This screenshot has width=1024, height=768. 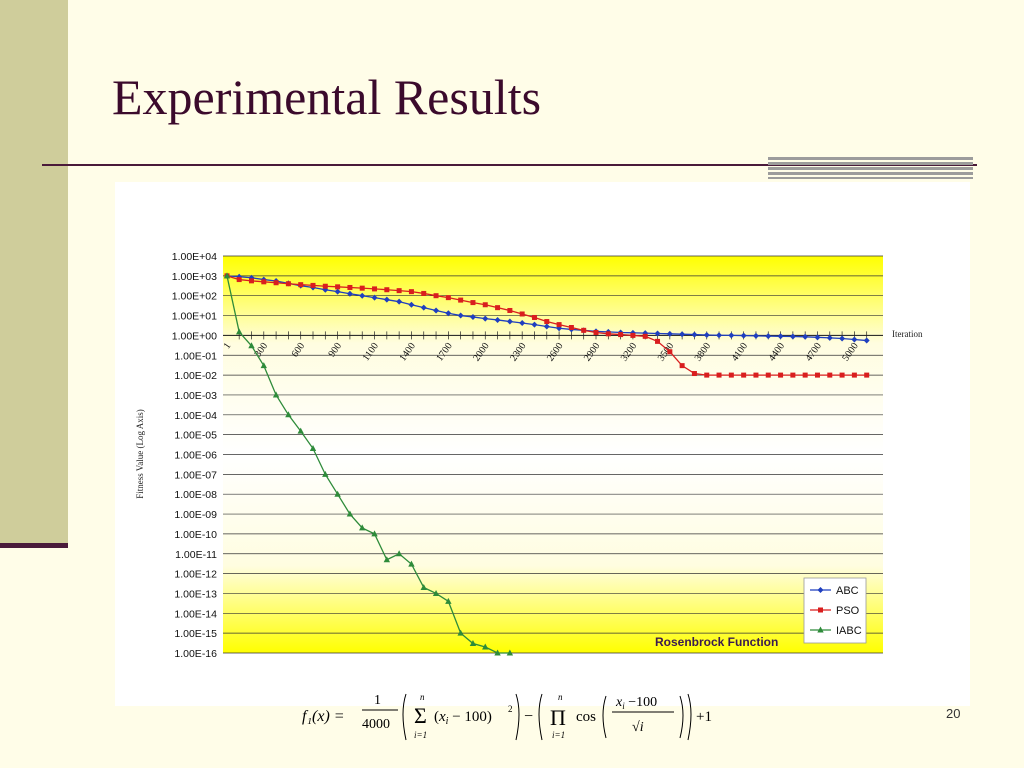 What do you see at coordinates (907, 334) in the screenshot?
I see `x-axis-label: Iteration` at bounding box center [907, 334].